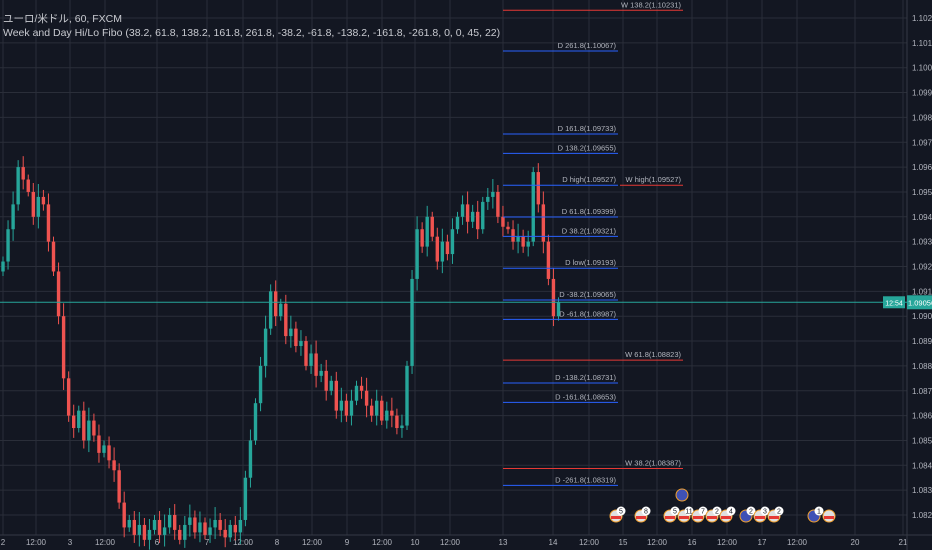  What do you see at coordinates (503, 542) in the screenshot?
I see `time-axis-label: 13` at bounding box center [503, 542].